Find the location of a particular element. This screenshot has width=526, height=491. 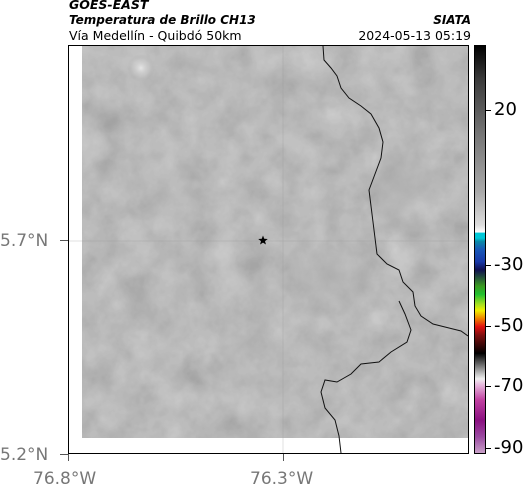

temperature-colorbar is located at coordinates (480, 249).